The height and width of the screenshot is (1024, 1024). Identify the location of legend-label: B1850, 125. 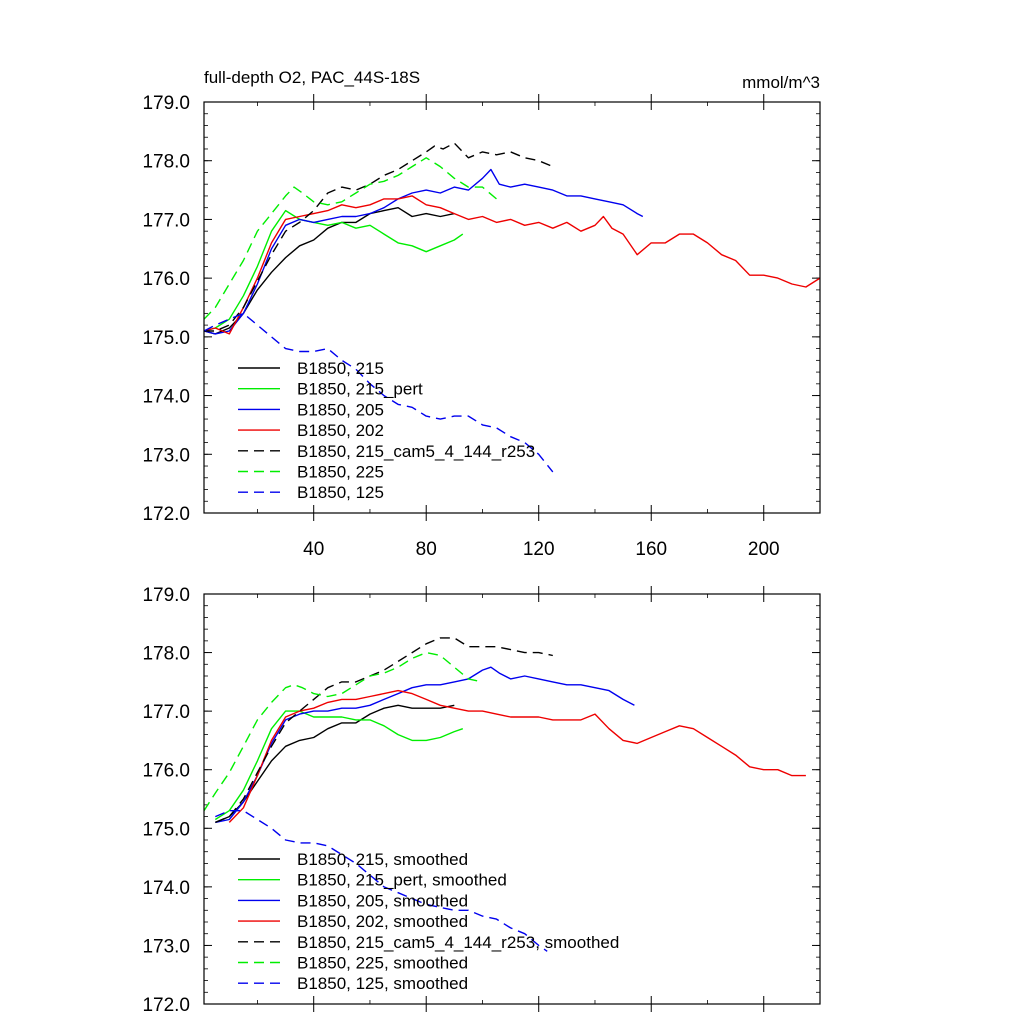
(340, 492).